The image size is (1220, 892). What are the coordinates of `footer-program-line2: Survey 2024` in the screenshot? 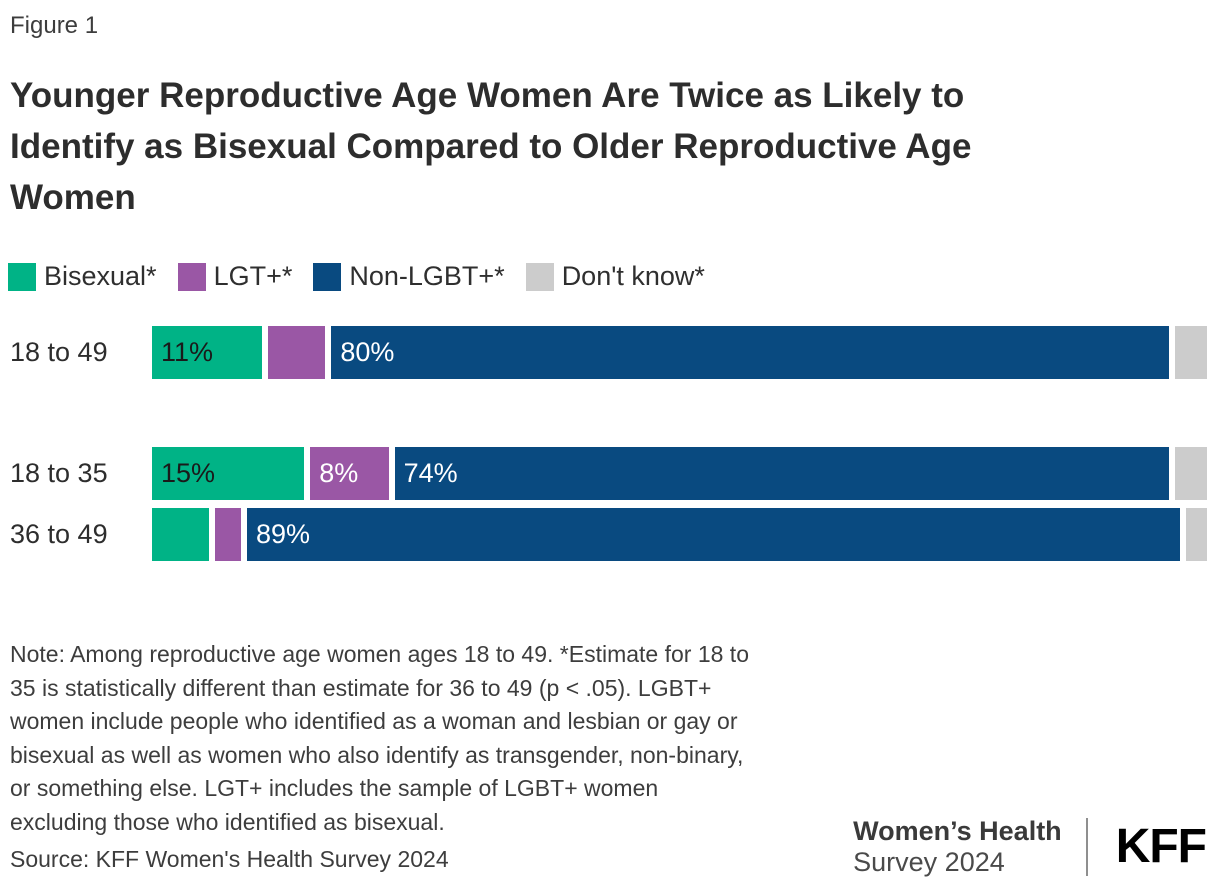 It's located at (929, 862).